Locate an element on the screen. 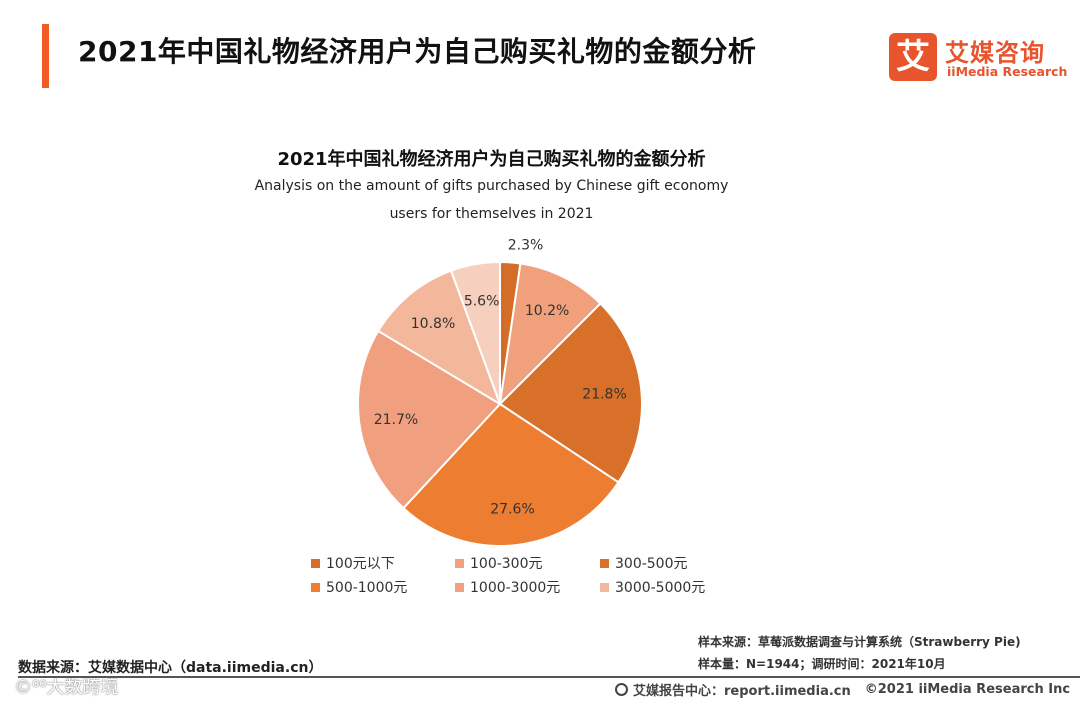 The height and width of the screenshot is (702, 1080). pie-label-100-below: 2.3% is located at coordinates (526, 245).